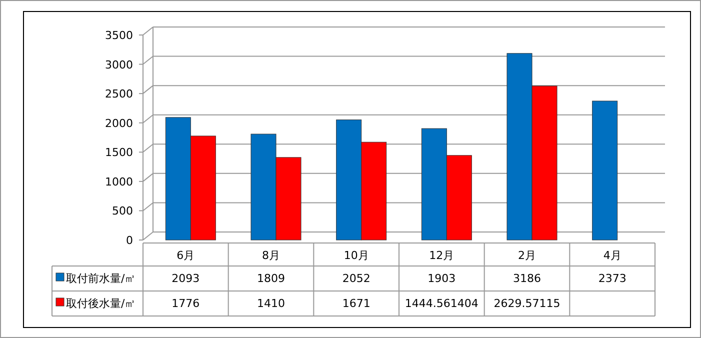 The height and width of the screenshot is (338, 701). Describe the element at coordinates (119, 153) in the screenshot. I see `y-tick-label: 1500` at that location.